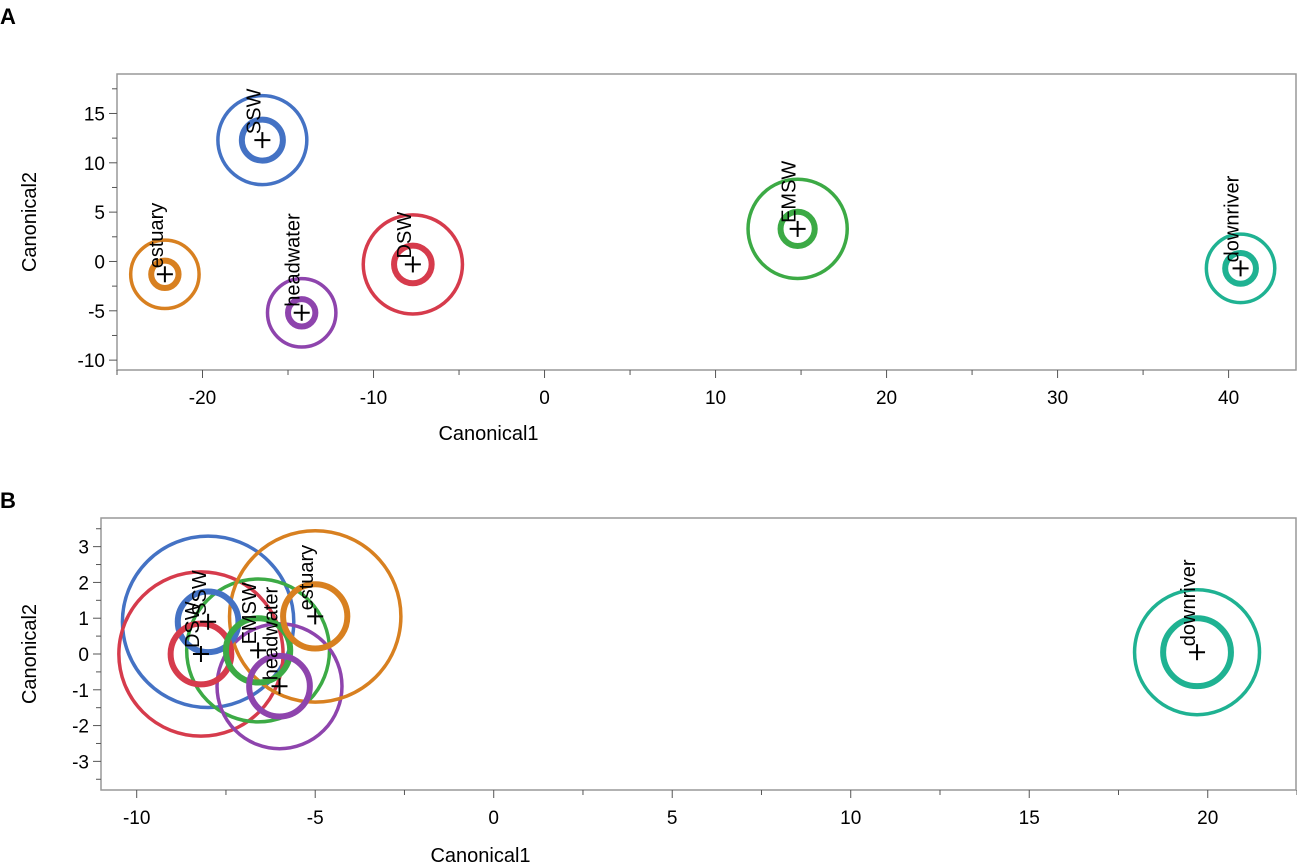 Image resolution: width=1297 pixels, height=863 pixels. What do you see at coordinates (8, 16) in the screenshot?
I see `panel-letter: A` at bounding box center [8, 16].